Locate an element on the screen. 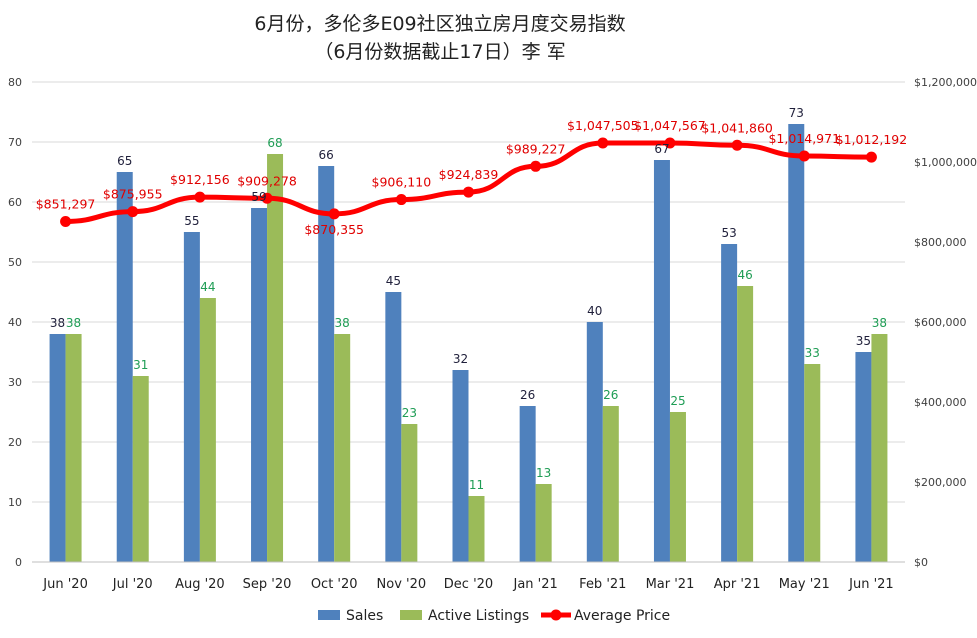  price-line is located at coordinates (468, 182).